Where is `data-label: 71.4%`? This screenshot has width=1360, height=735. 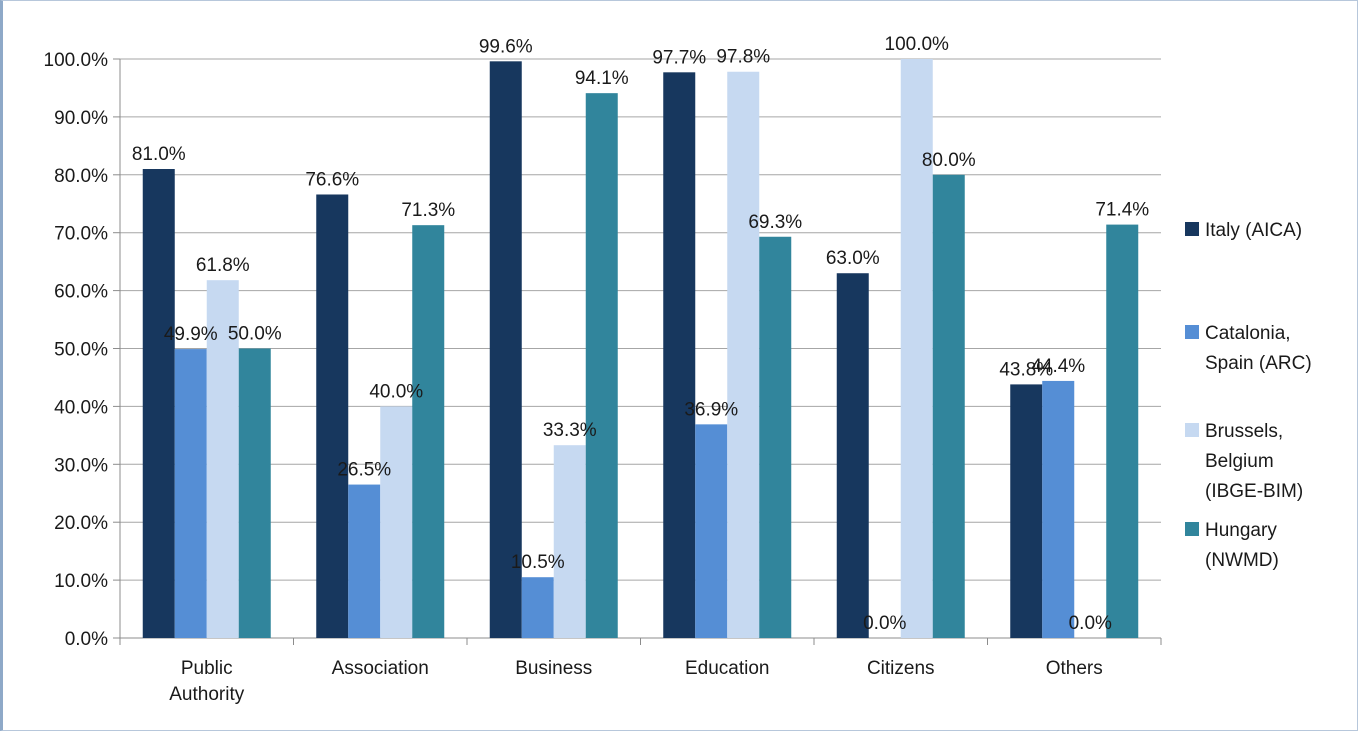 data-label: 71.4% is located at coordinates (1122, 210).